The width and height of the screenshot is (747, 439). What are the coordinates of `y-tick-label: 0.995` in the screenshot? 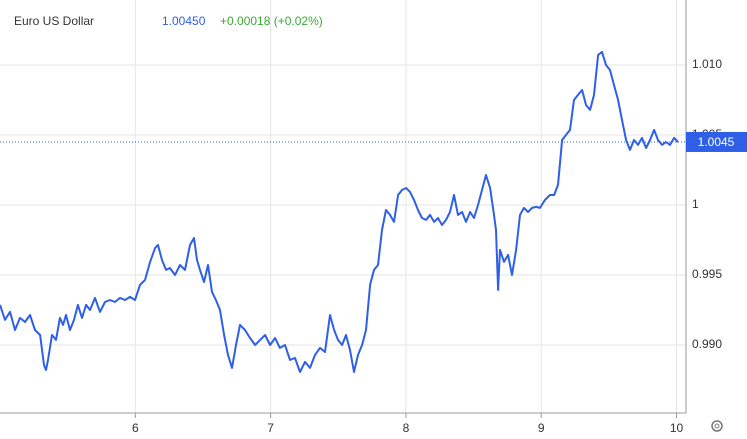 It's located at (707, 274).